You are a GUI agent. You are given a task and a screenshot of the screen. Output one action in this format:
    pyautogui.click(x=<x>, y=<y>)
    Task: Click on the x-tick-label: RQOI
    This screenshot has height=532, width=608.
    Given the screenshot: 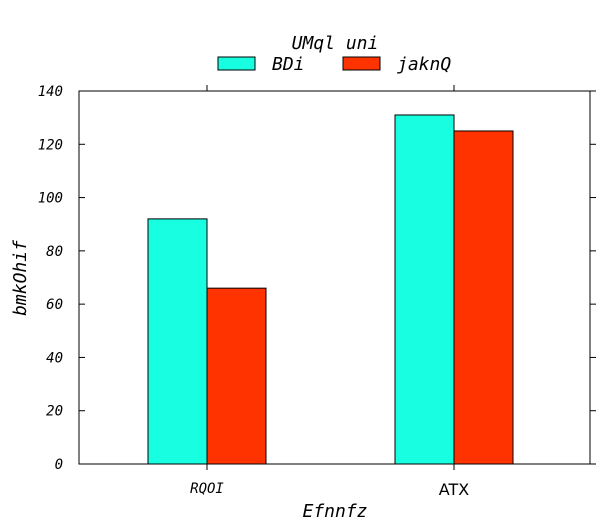 What is the action you would take?
    pyautogui.click(x=207, y=489)
    